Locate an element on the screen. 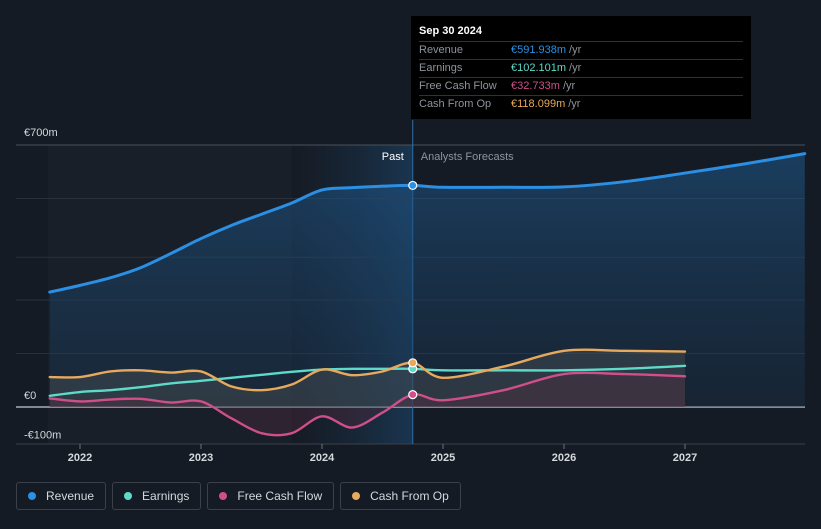  tooltip-label: Earnings is located at coordinates (441, 68).